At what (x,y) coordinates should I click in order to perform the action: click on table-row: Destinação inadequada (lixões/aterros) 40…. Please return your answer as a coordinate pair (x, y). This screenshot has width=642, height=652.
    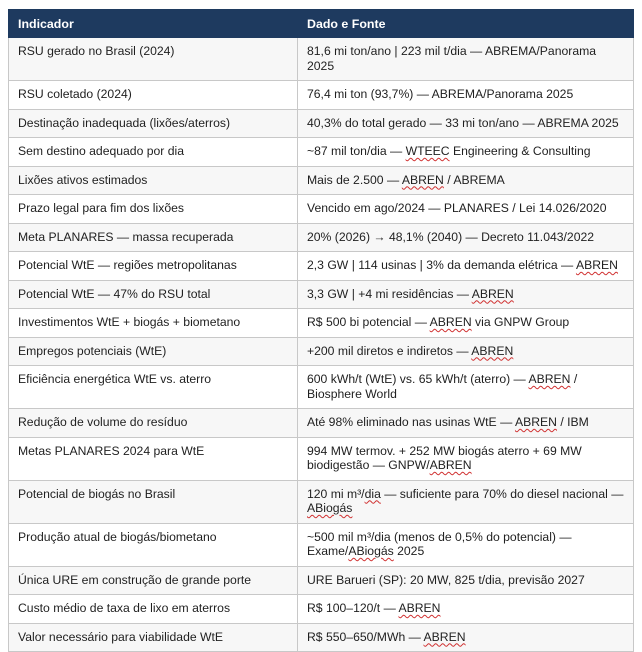
    Looking at the image, I should click on (321, 123).